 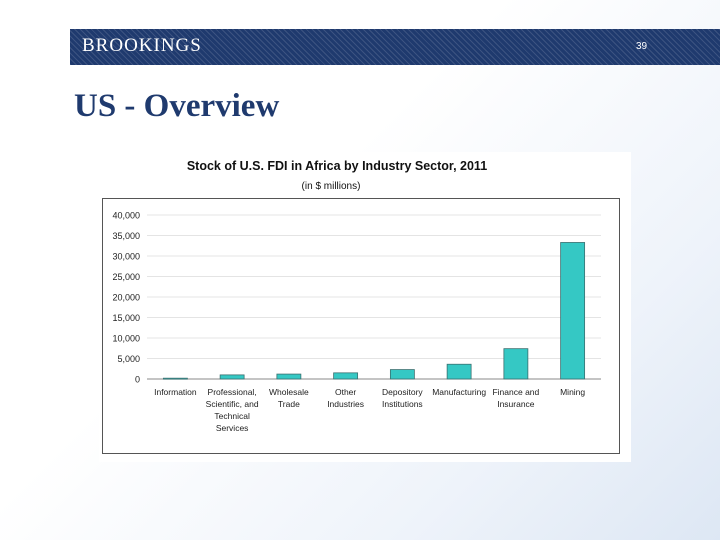 What do you see at coordinates (126, 339) in the screenshot?
I see `y-tick-label: 10,000` at bounding box center [126, 339].